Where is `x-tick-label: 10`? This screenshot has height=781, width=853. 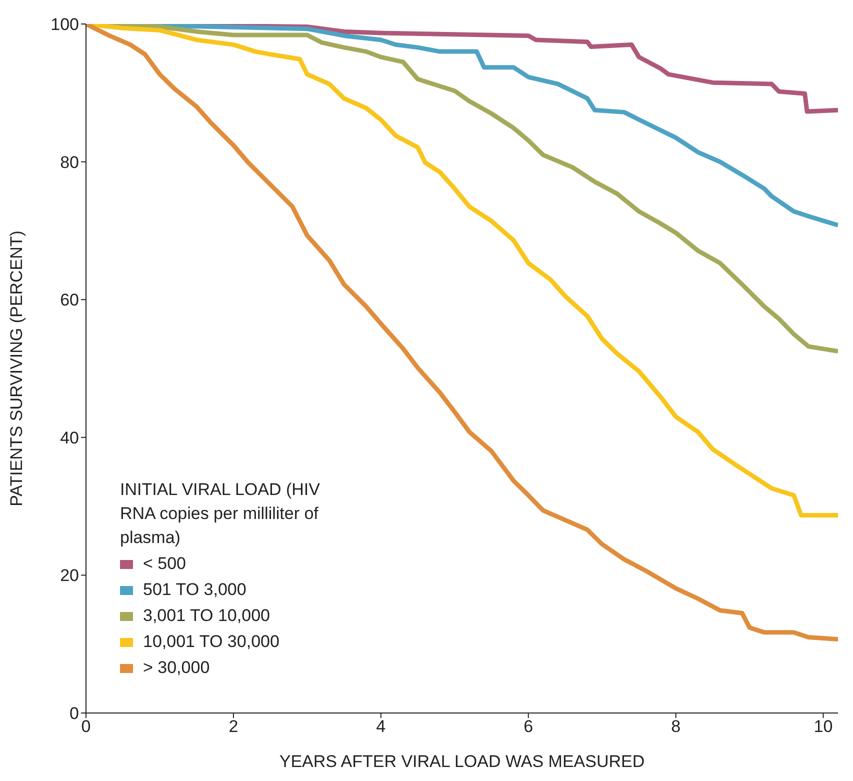
x-tick-label: 10 is located at coordinates (823, 726).